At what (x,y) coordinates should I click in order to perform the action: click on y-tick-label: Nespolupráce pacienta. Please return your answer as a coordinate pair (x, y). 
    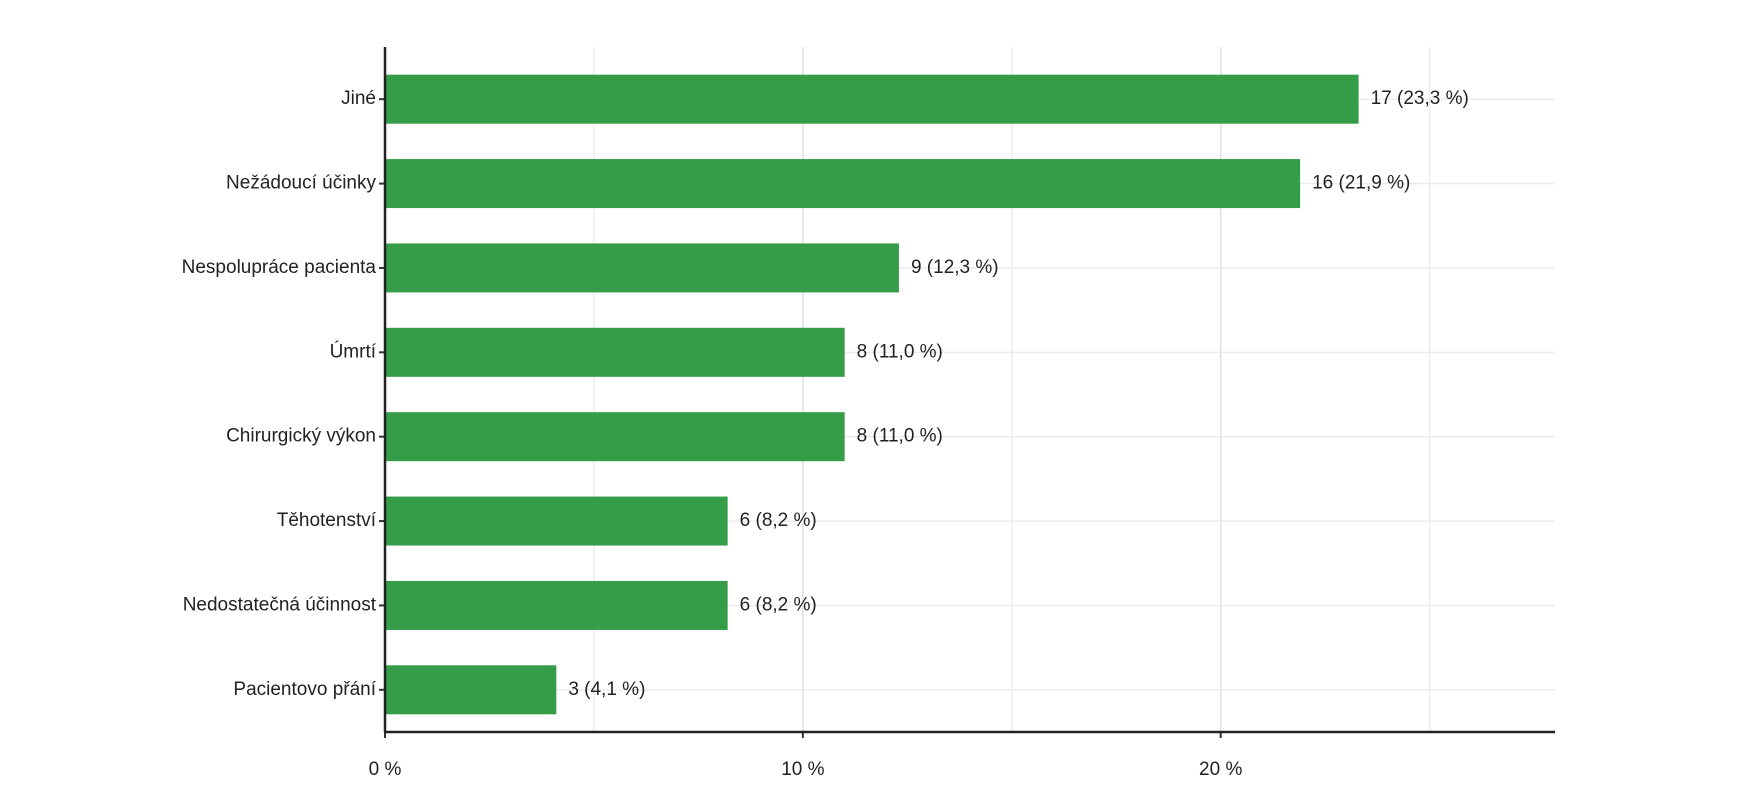
    Looking at the image, I should click on (279, 267).